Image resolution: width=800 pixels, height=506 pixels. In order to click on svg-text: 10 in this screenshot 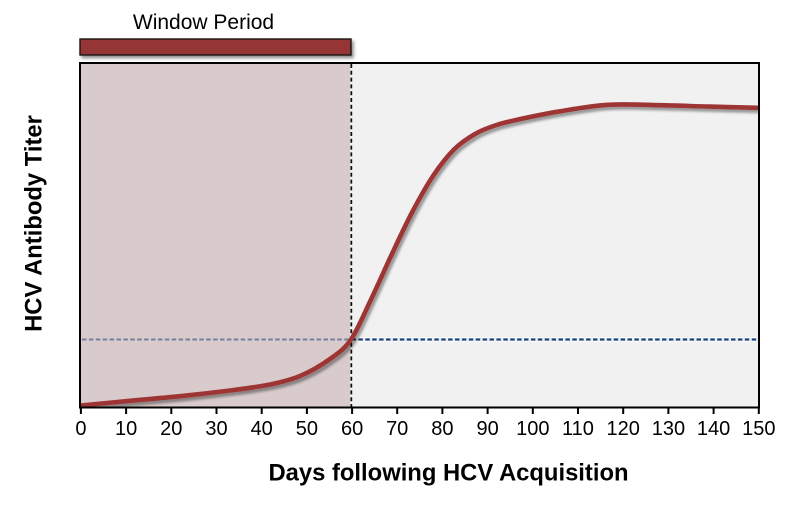, I will do `click(126, 429)`.